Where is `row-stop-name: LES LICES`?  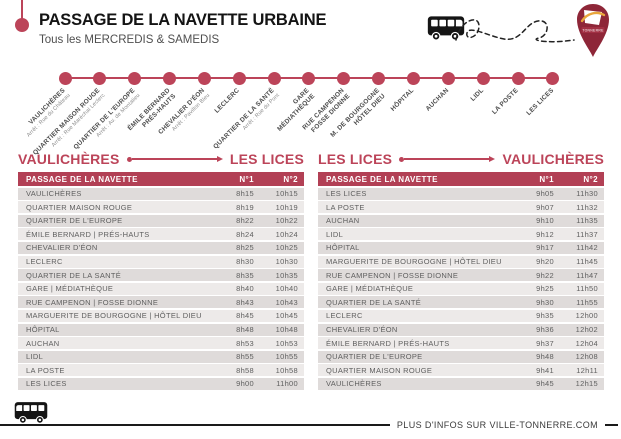
row-stop-name: LES LICES is located at coordinates (346, 194).